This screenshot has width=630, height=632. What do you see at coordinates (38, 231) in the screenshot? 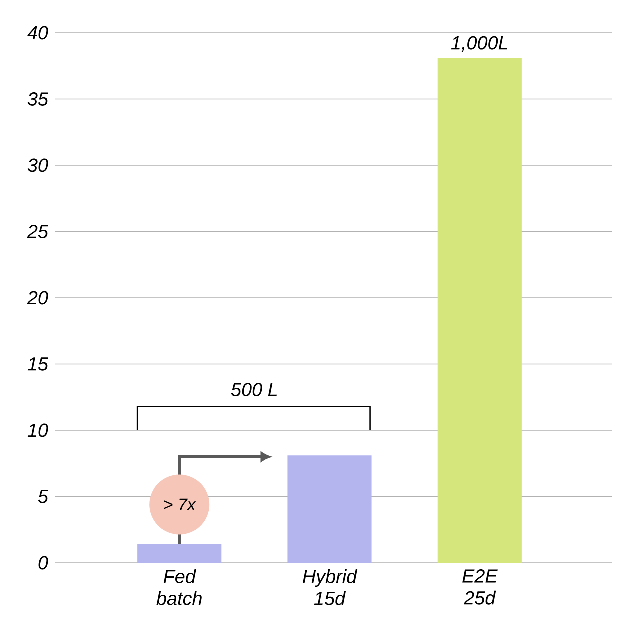
I see `y-tick-label: 25` at bounding box center [38, 231].